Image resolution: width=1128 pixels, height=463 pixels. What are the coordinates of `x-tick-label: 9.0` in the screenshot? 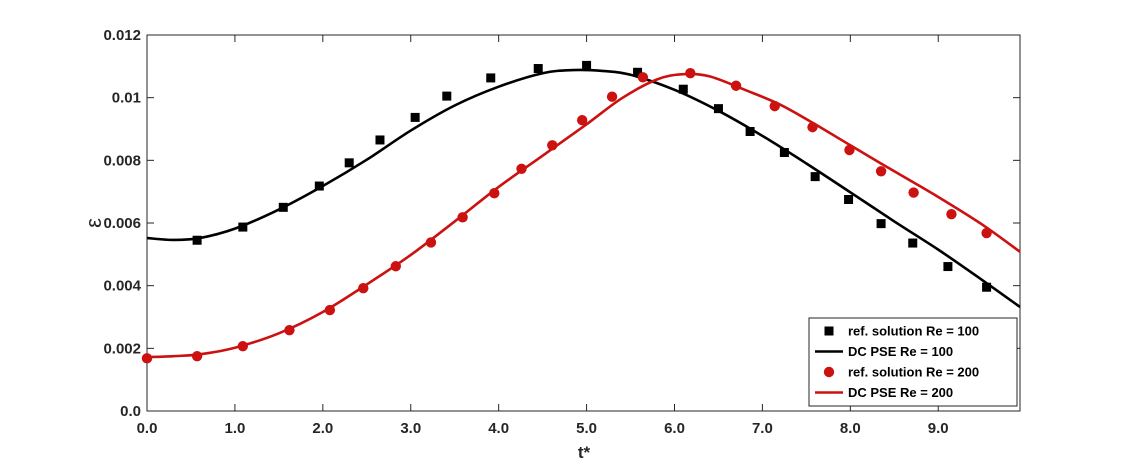 It's located at (938, 428).